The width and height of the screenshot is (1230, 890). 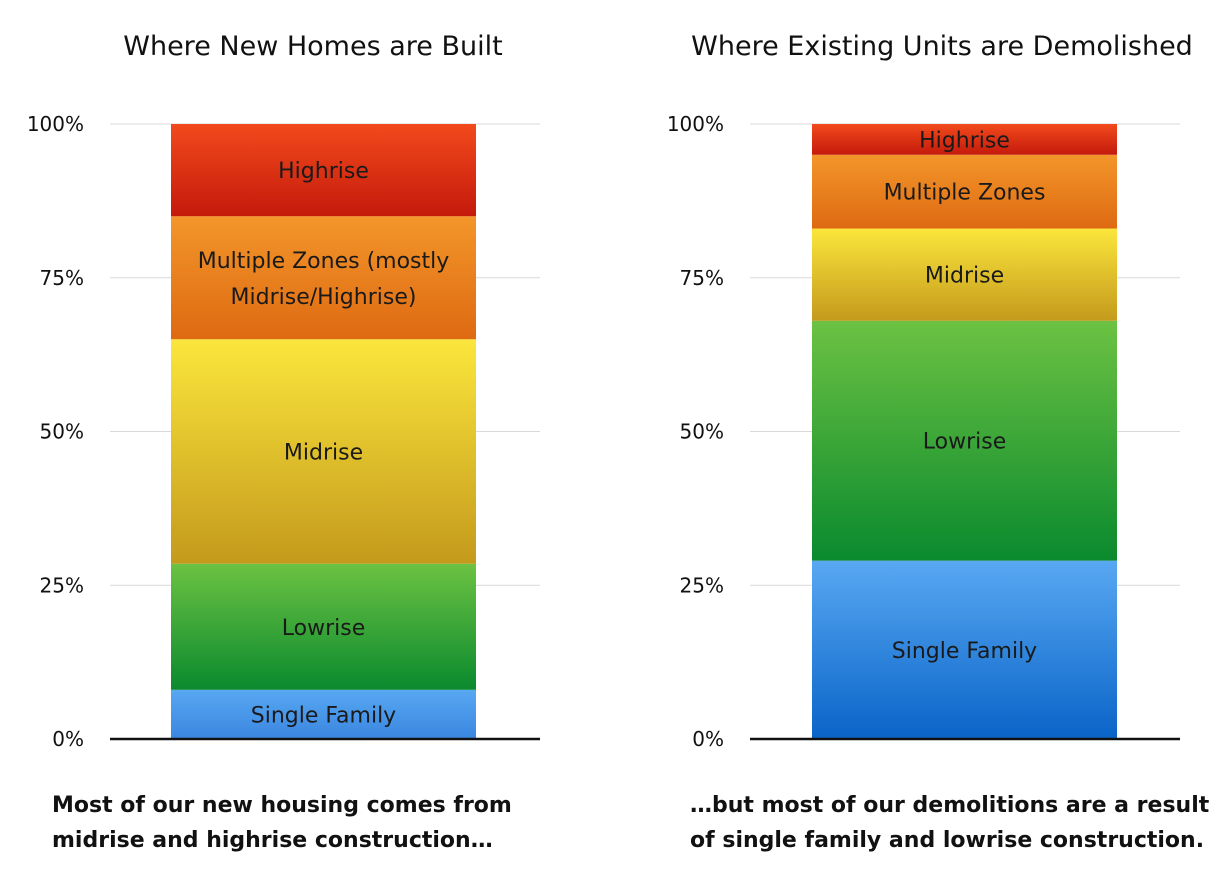 What do you see at coordinates (324, 261) in the screenshot?
I see `segment-label-multiple-zones-mostly-midrise-highrise: Multiple Zones (mostly` at bounding box center [324, 261].